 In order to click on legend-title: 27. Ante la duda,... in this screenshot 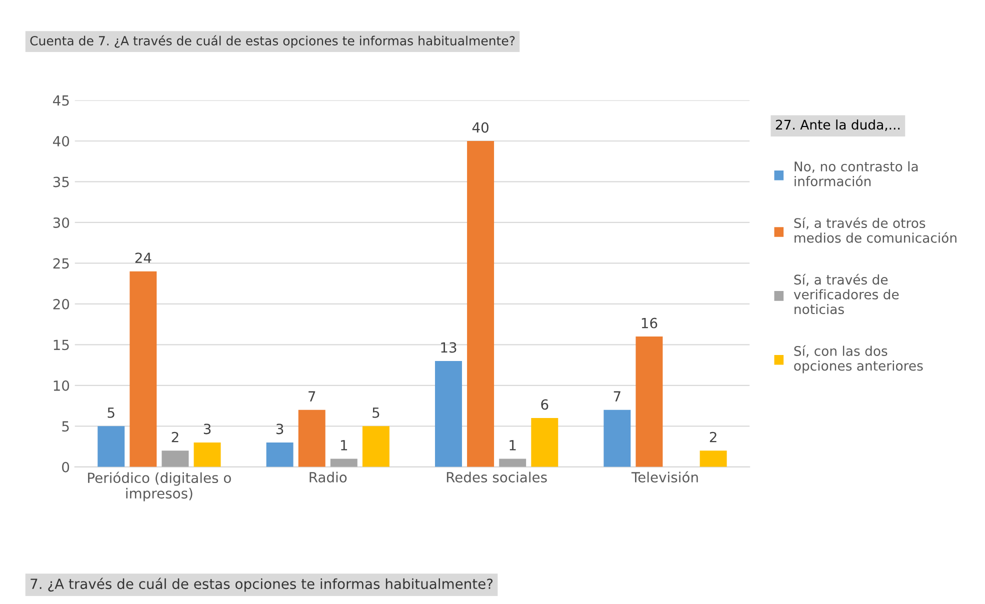, I will do `click(838, 125)`.